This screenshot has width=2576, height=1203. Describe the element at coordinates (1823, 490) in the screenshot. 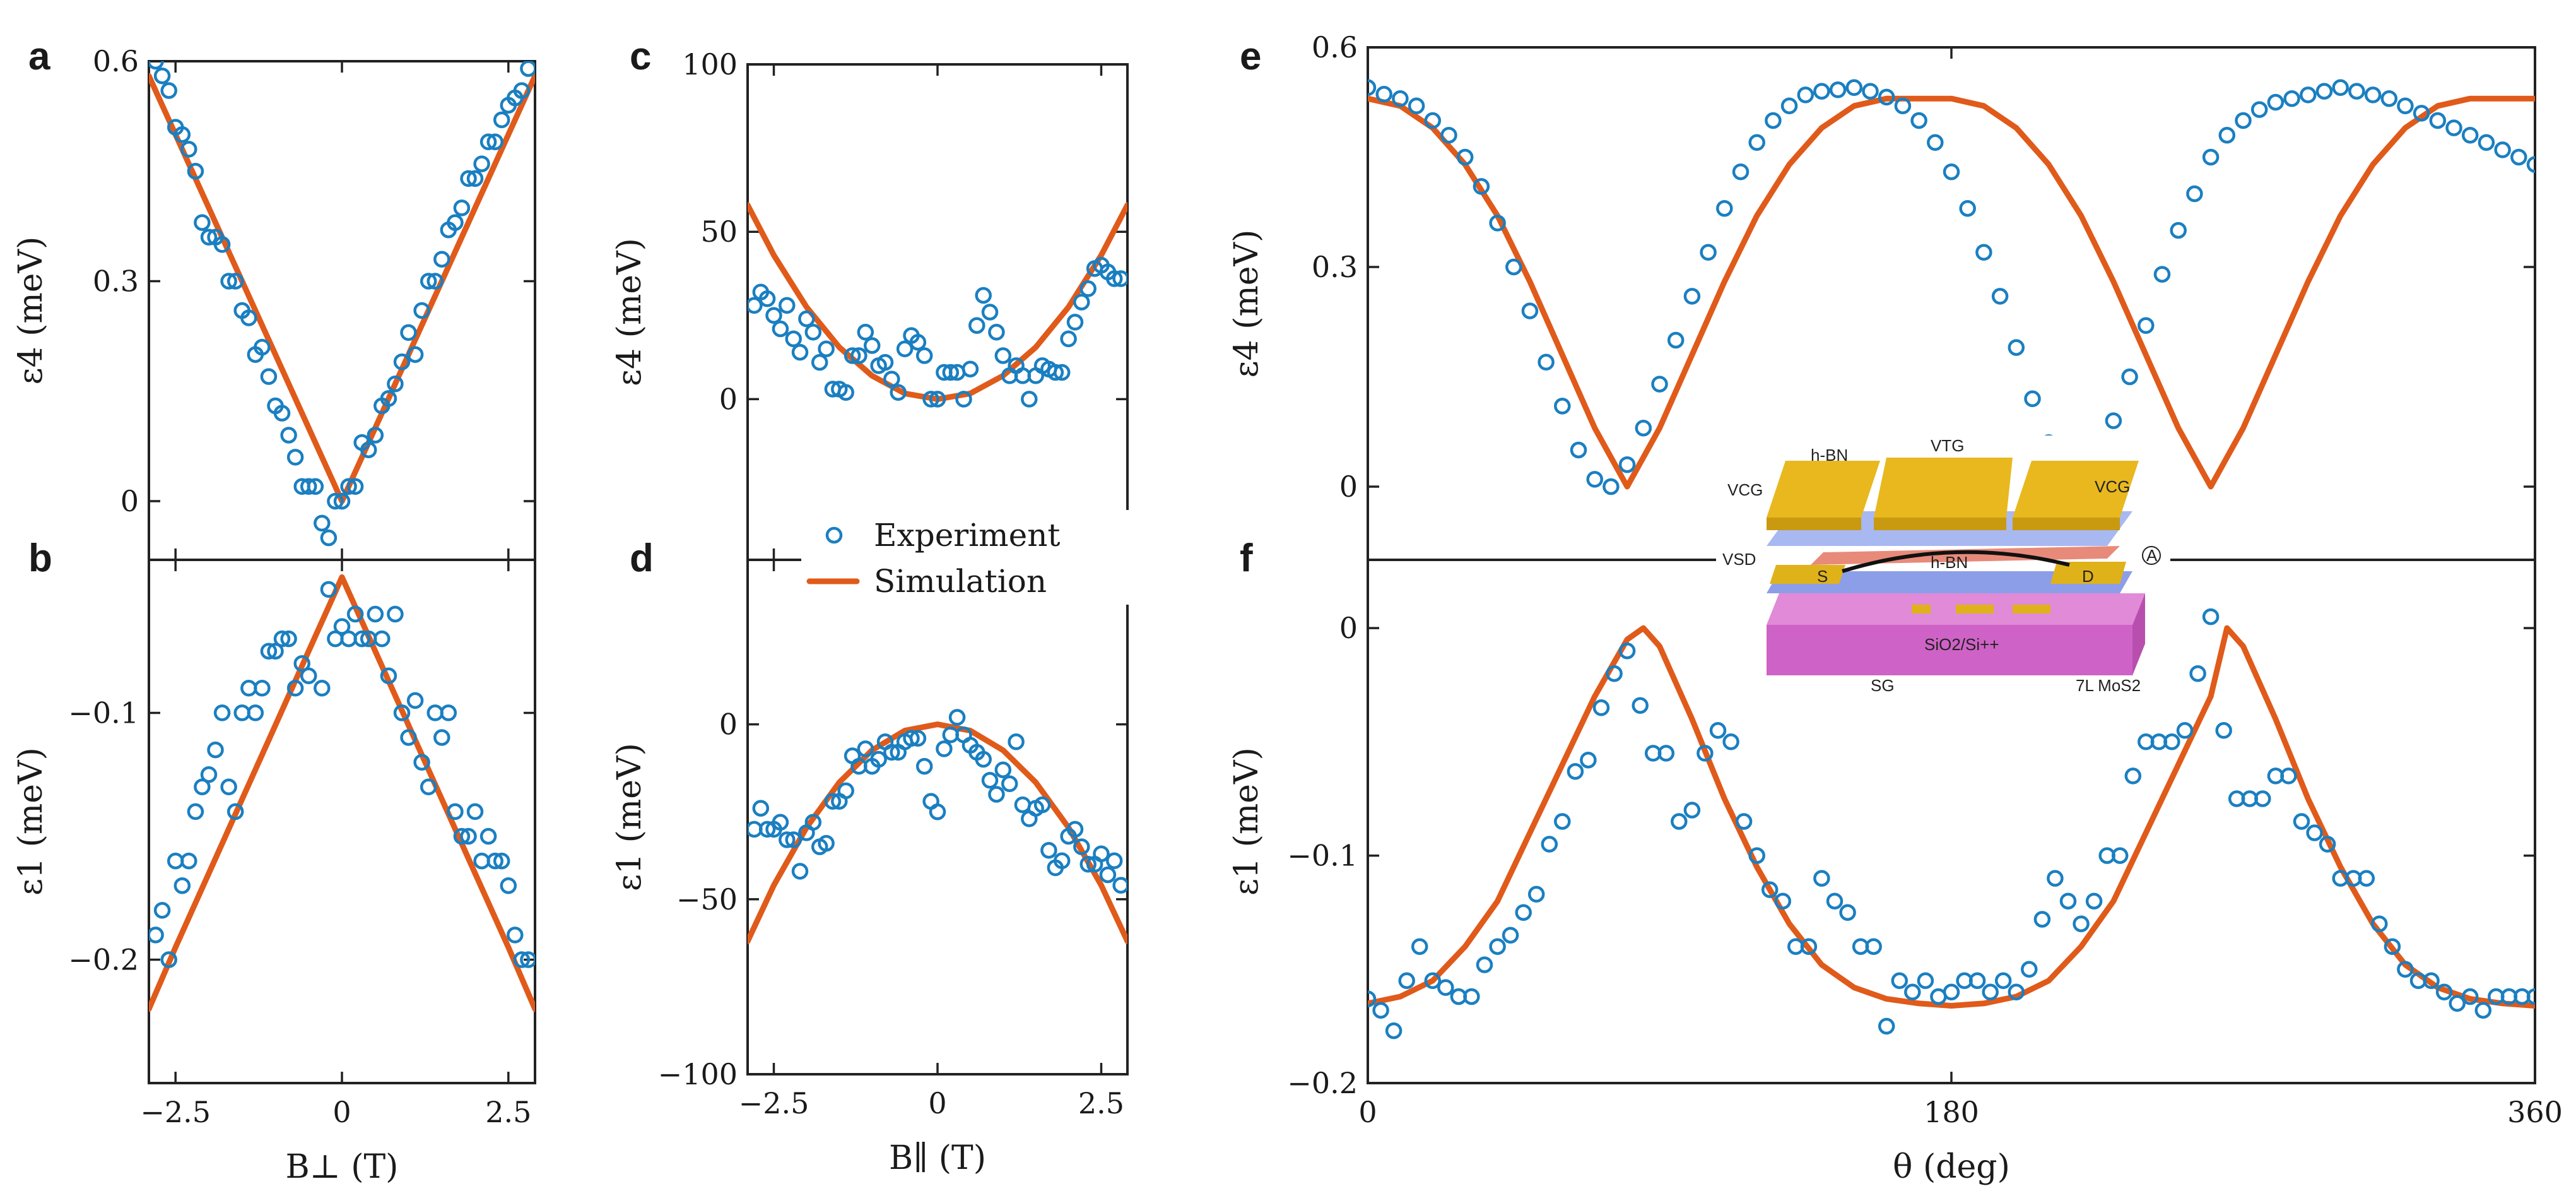

I see `left-gate` at that location.